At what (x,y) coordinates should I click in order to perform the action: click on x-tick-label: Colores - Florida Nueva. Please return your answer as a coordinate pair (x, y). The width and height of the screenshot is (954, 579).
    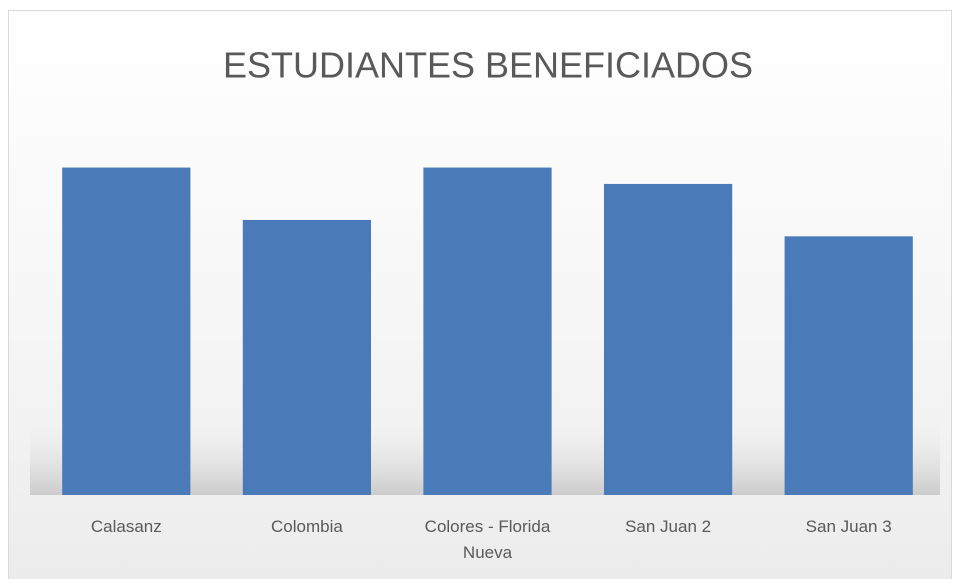
    Looking at the image, I should click on (487, 539).